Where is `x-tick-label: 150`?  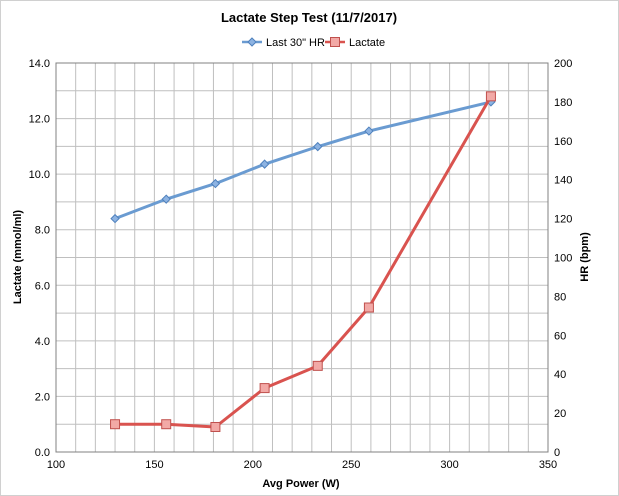
x-tick-label: 150 is located at coordinates (154, 465).